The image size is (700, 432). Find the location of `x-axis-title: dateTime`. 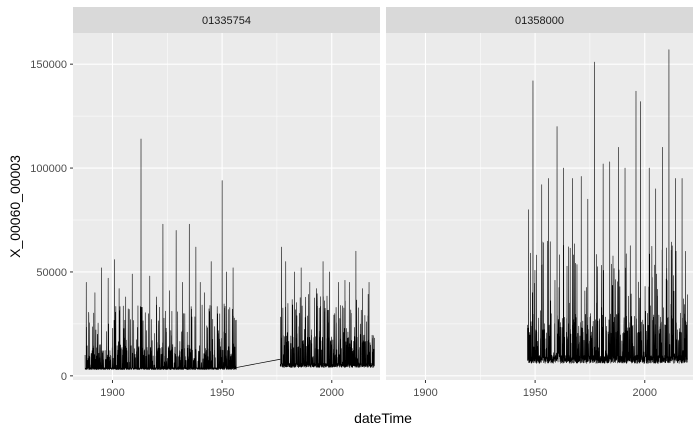

x-axis-title: dateTime is located at coordinates (383, 418).